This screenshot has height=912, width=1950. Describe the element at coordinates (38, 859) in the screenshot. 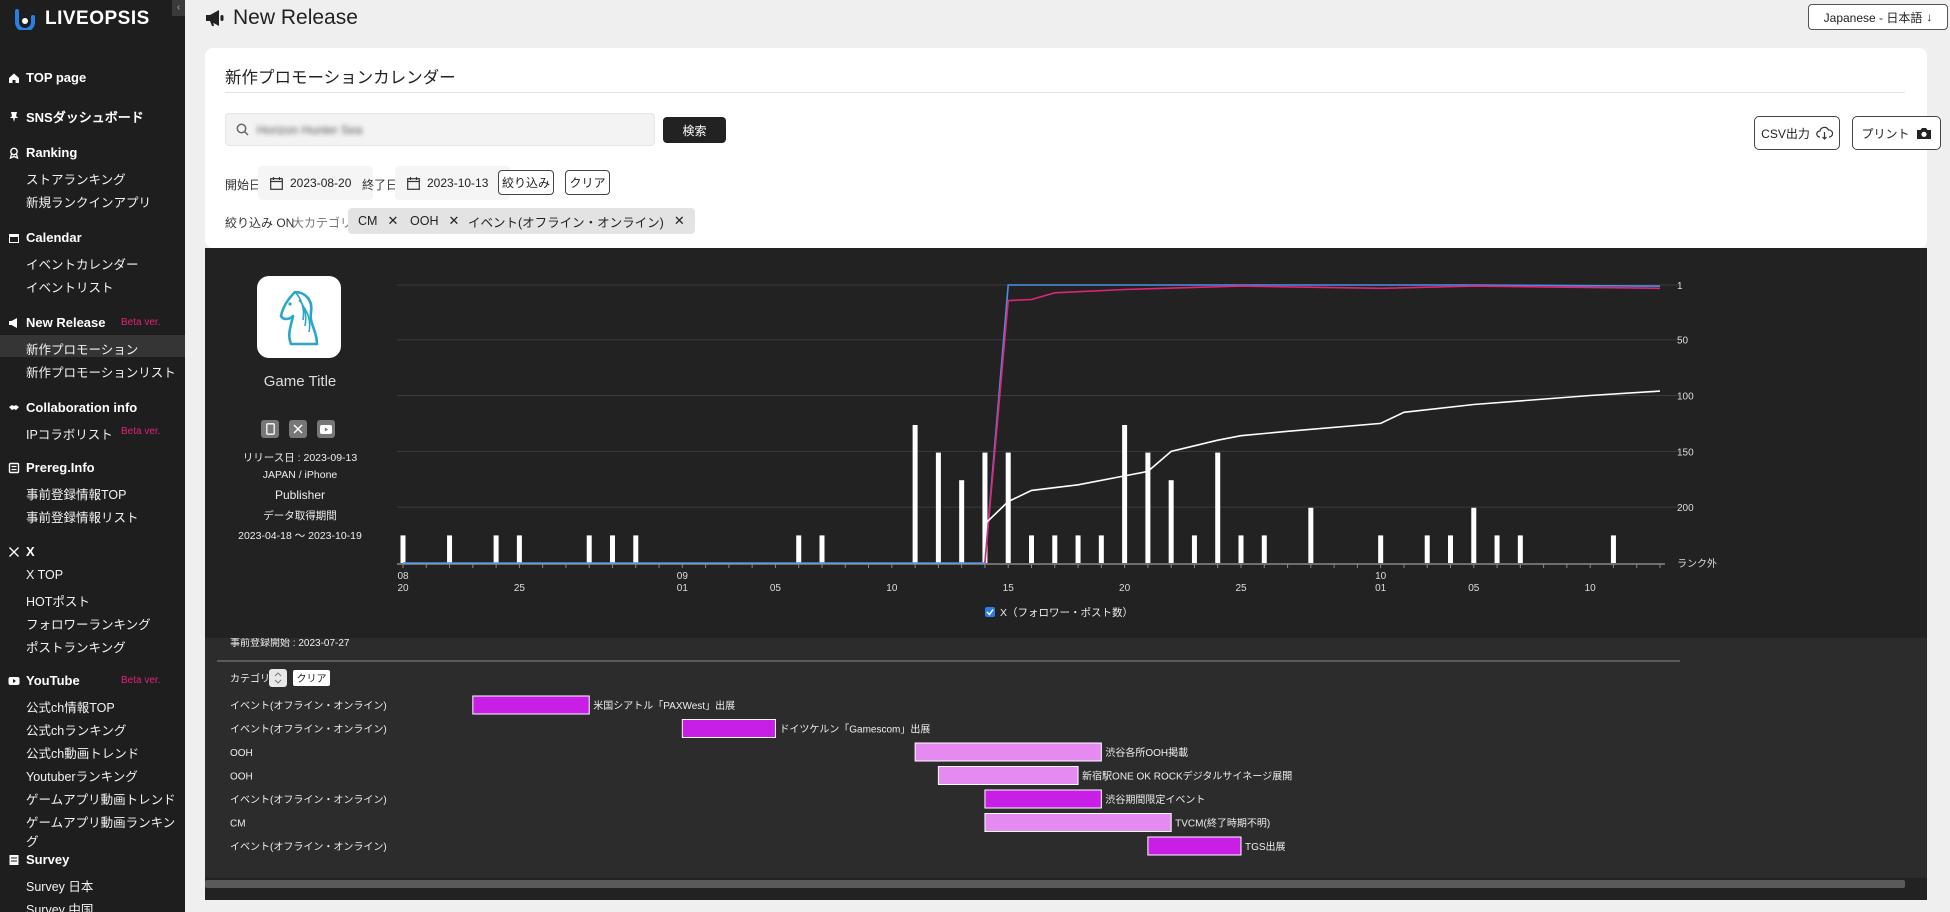

I see `sidebar-section-10: Survey` at that location.